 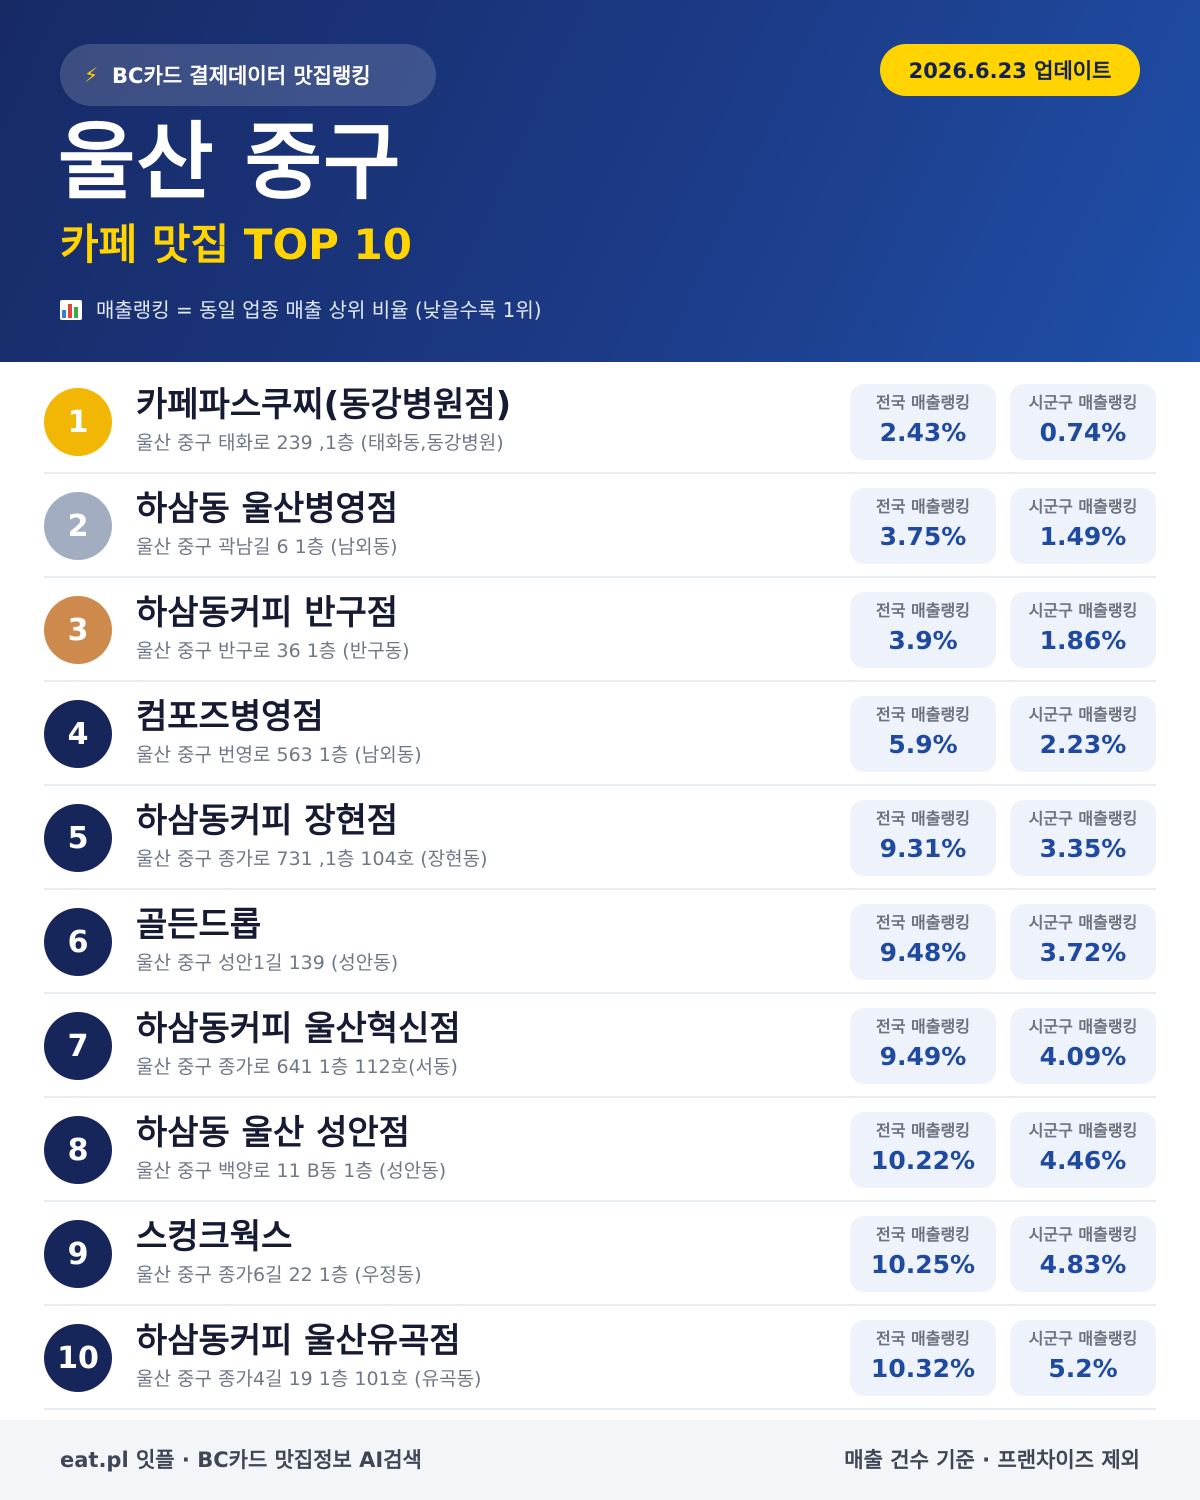 What do you see at coordinates (923, 848) in the screenshot?
I see `national-ranking-value: 9.31%` at bounding box center [923, 848].